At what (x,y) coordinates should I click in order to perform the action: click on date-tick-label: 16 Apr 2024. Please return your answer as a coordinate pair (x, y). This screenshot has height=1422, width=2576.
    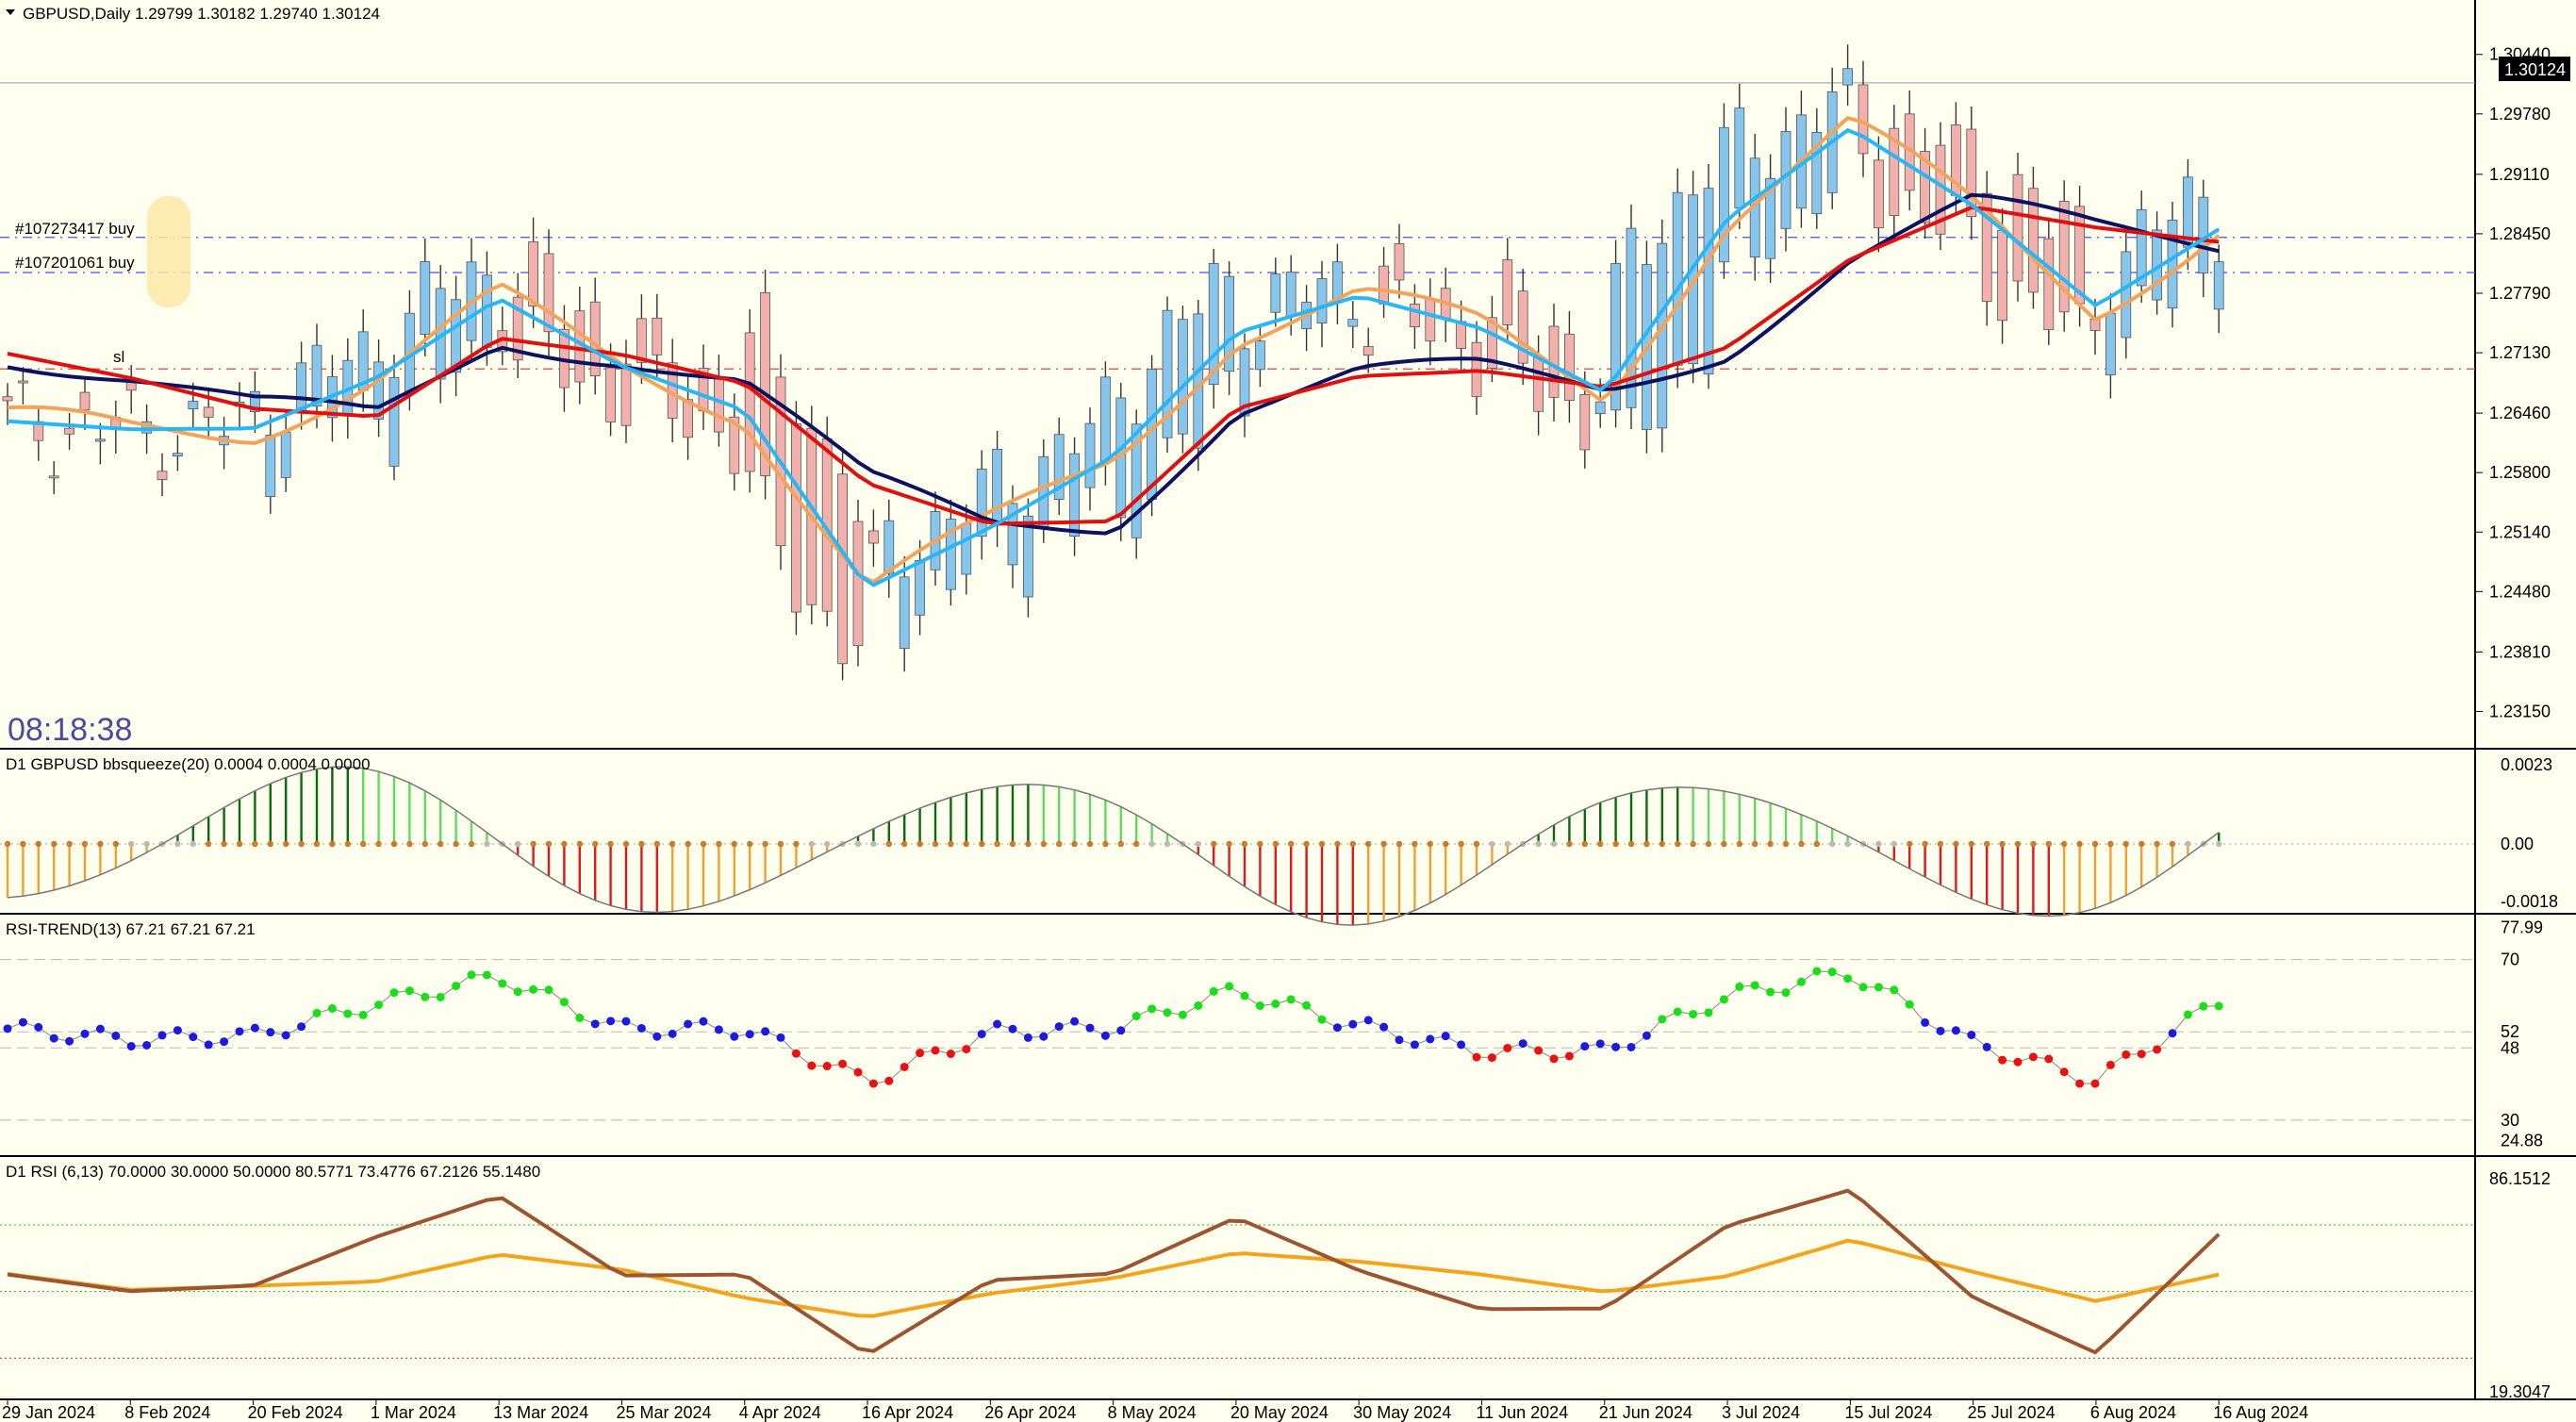
    Looking at the image, I should click on (907, 1412).